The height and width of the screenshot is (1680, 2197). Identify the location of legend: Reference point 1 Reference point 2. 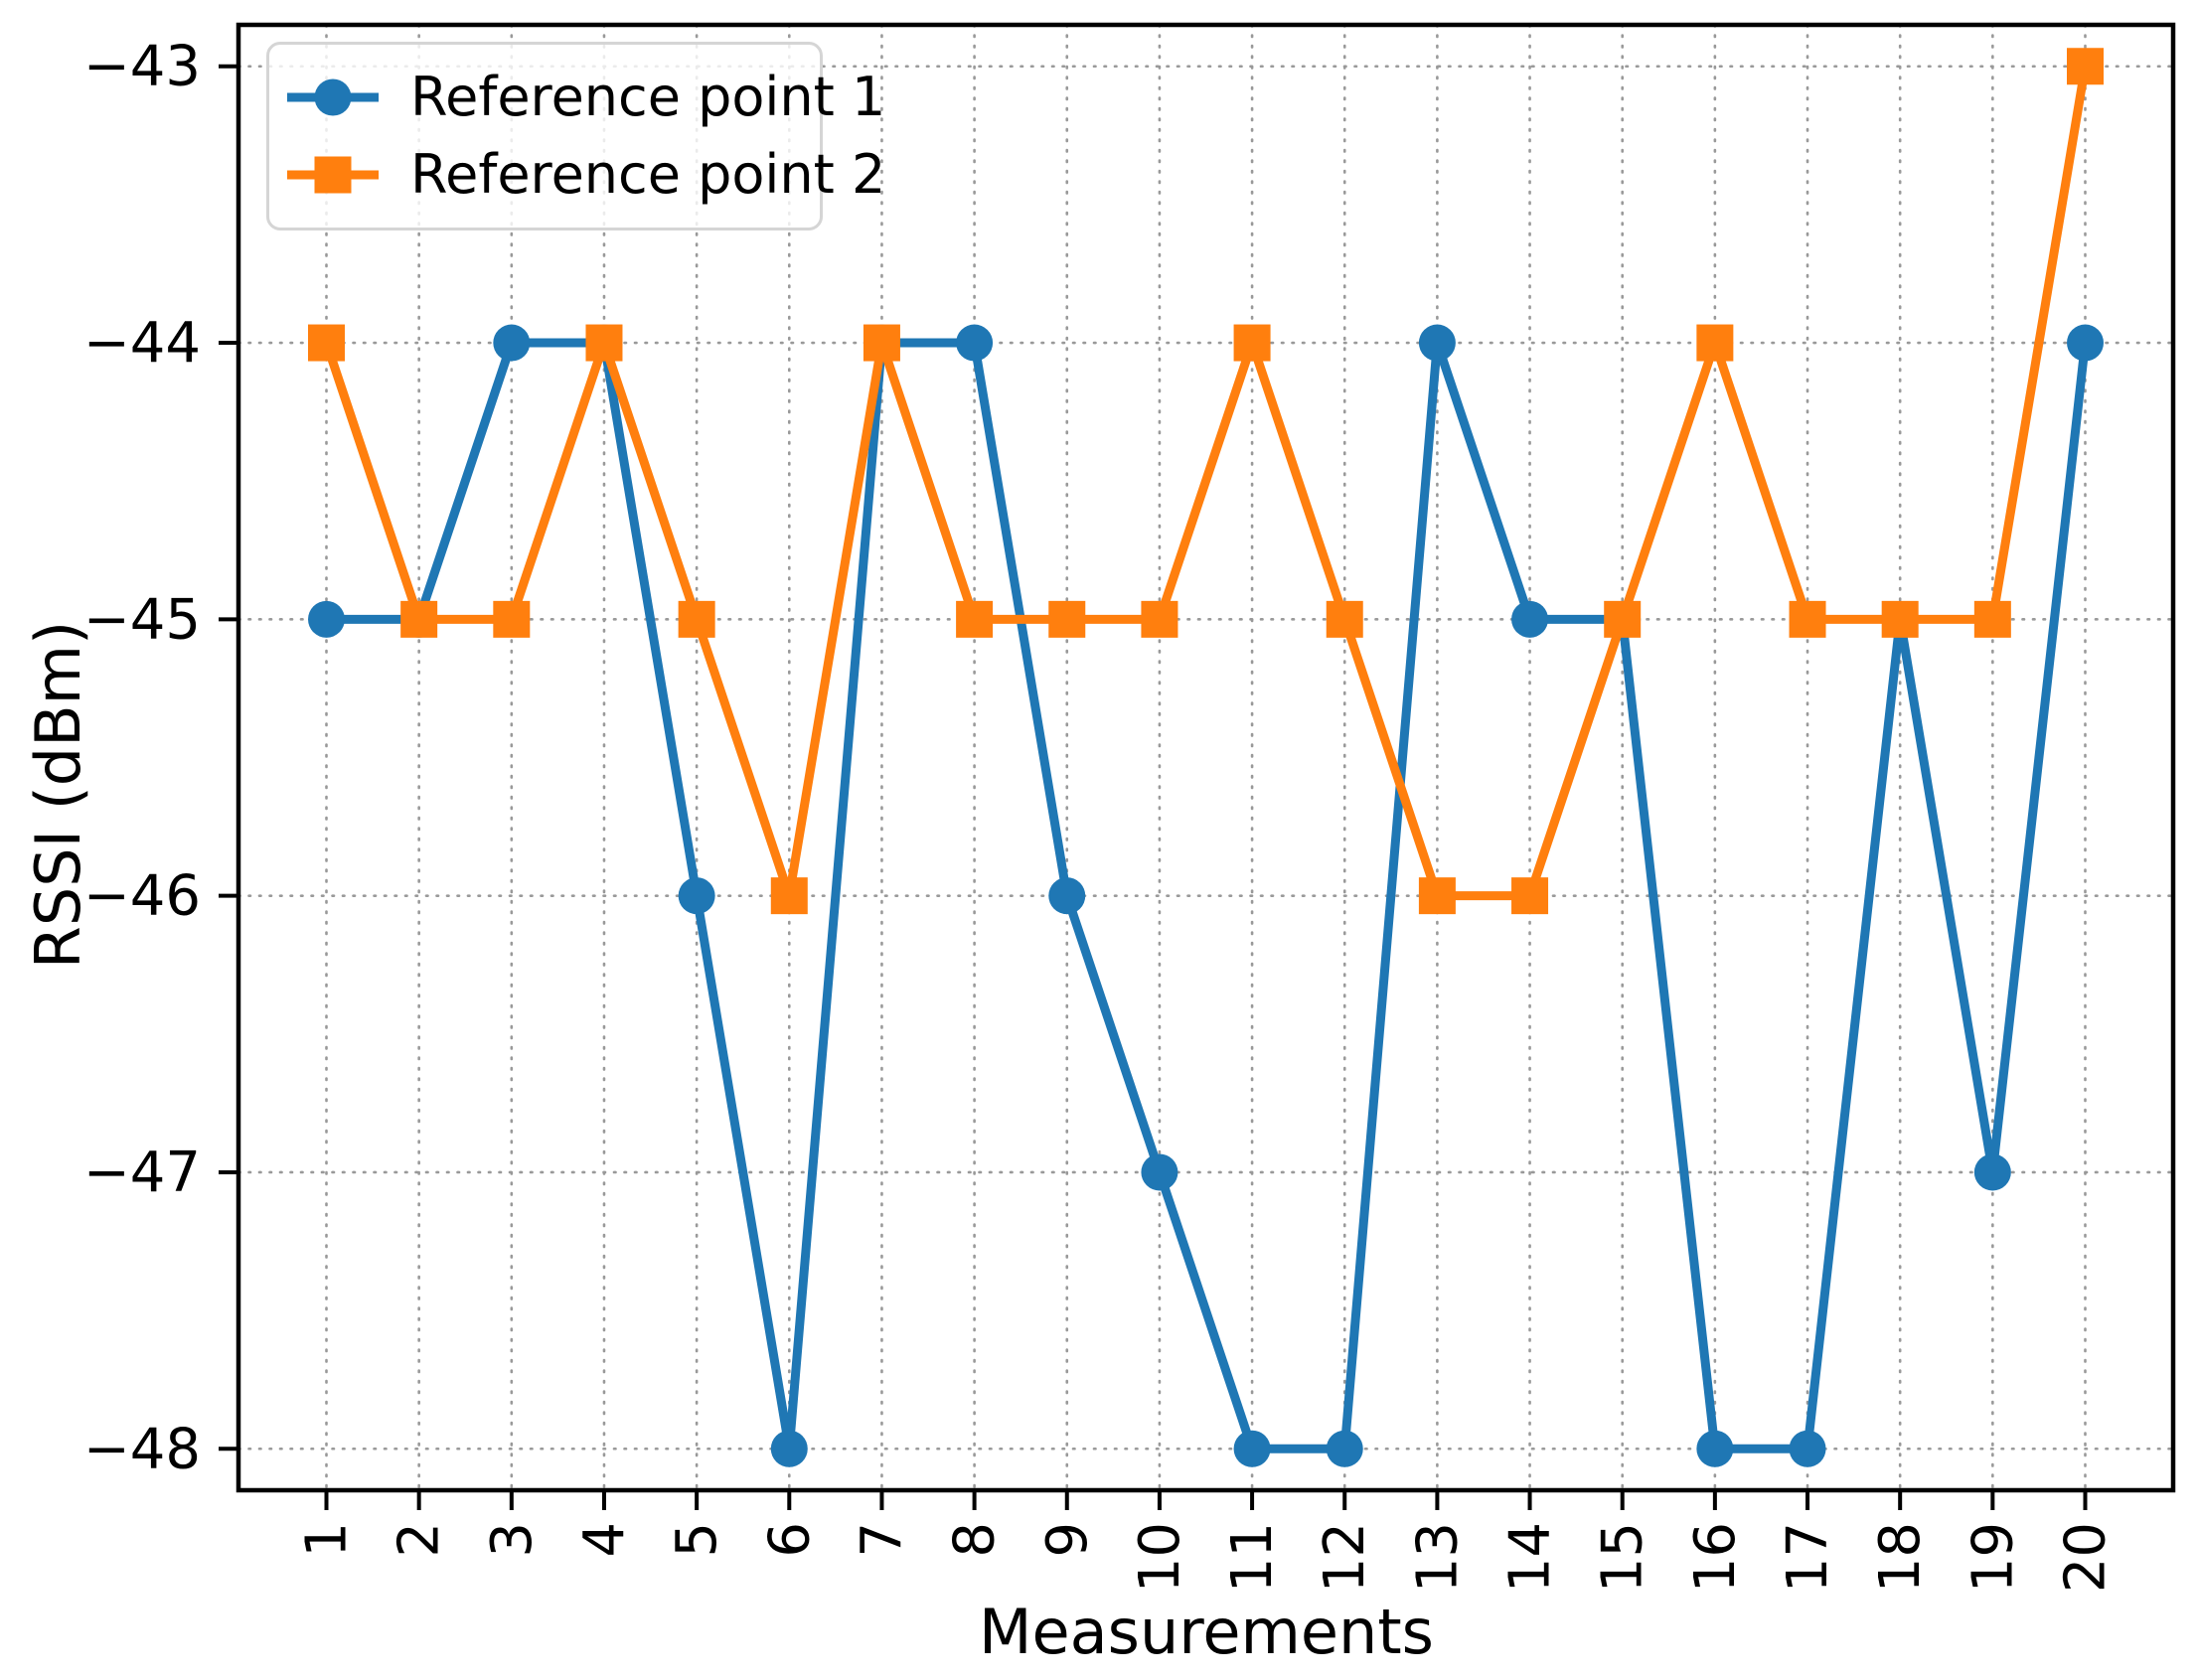
(576, 136).